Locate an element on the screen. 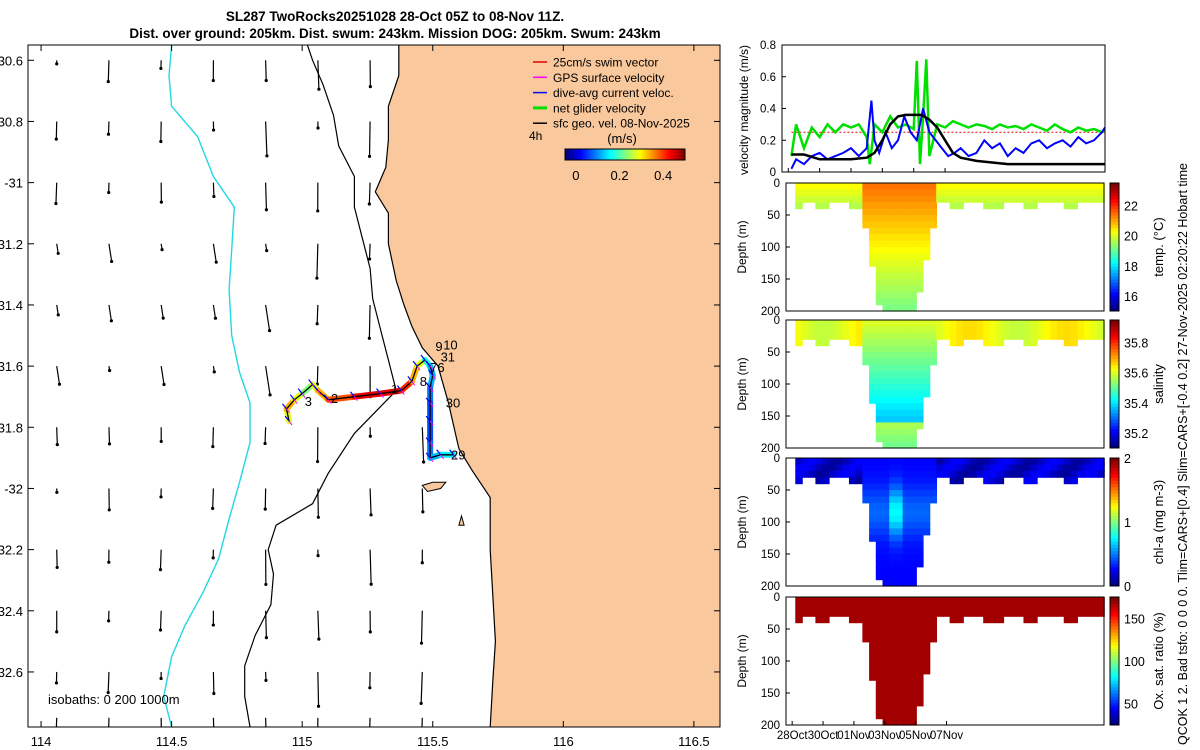  section-colorbar-tick: 100 is located at coordinates (1134, 662).